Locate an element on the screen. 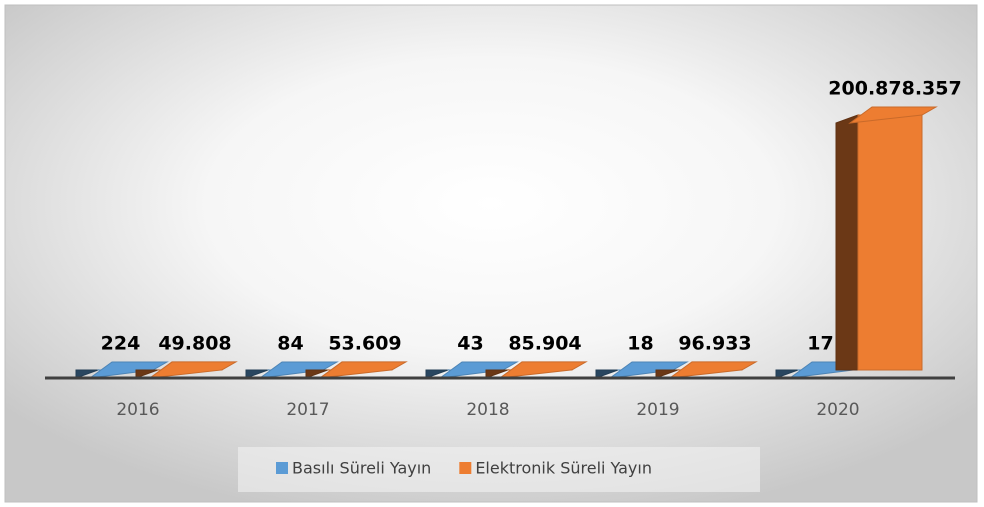  legend-label: Elektronik Süreli Yayın is located at coordinates (563, 468).